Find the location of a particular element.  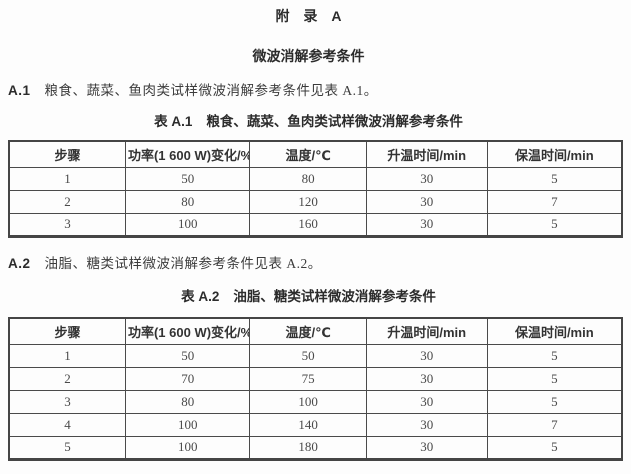

clause-a2-text: 油脂、糖类试样微波消解参考条件见表 A.2。 is located at coordinates (183, 263).